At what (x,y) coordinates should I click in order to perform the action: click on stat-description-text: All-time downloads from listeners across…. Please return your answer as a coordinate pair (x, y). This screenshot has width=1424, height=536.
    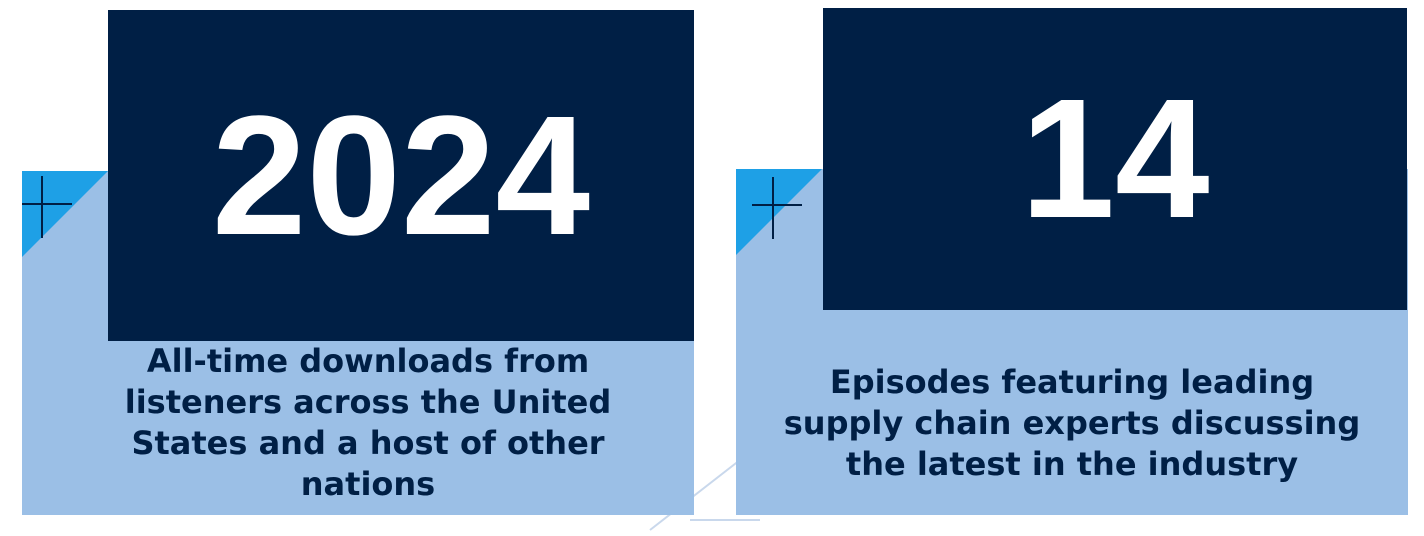
    Looking at the image, I should click on (368, 422).